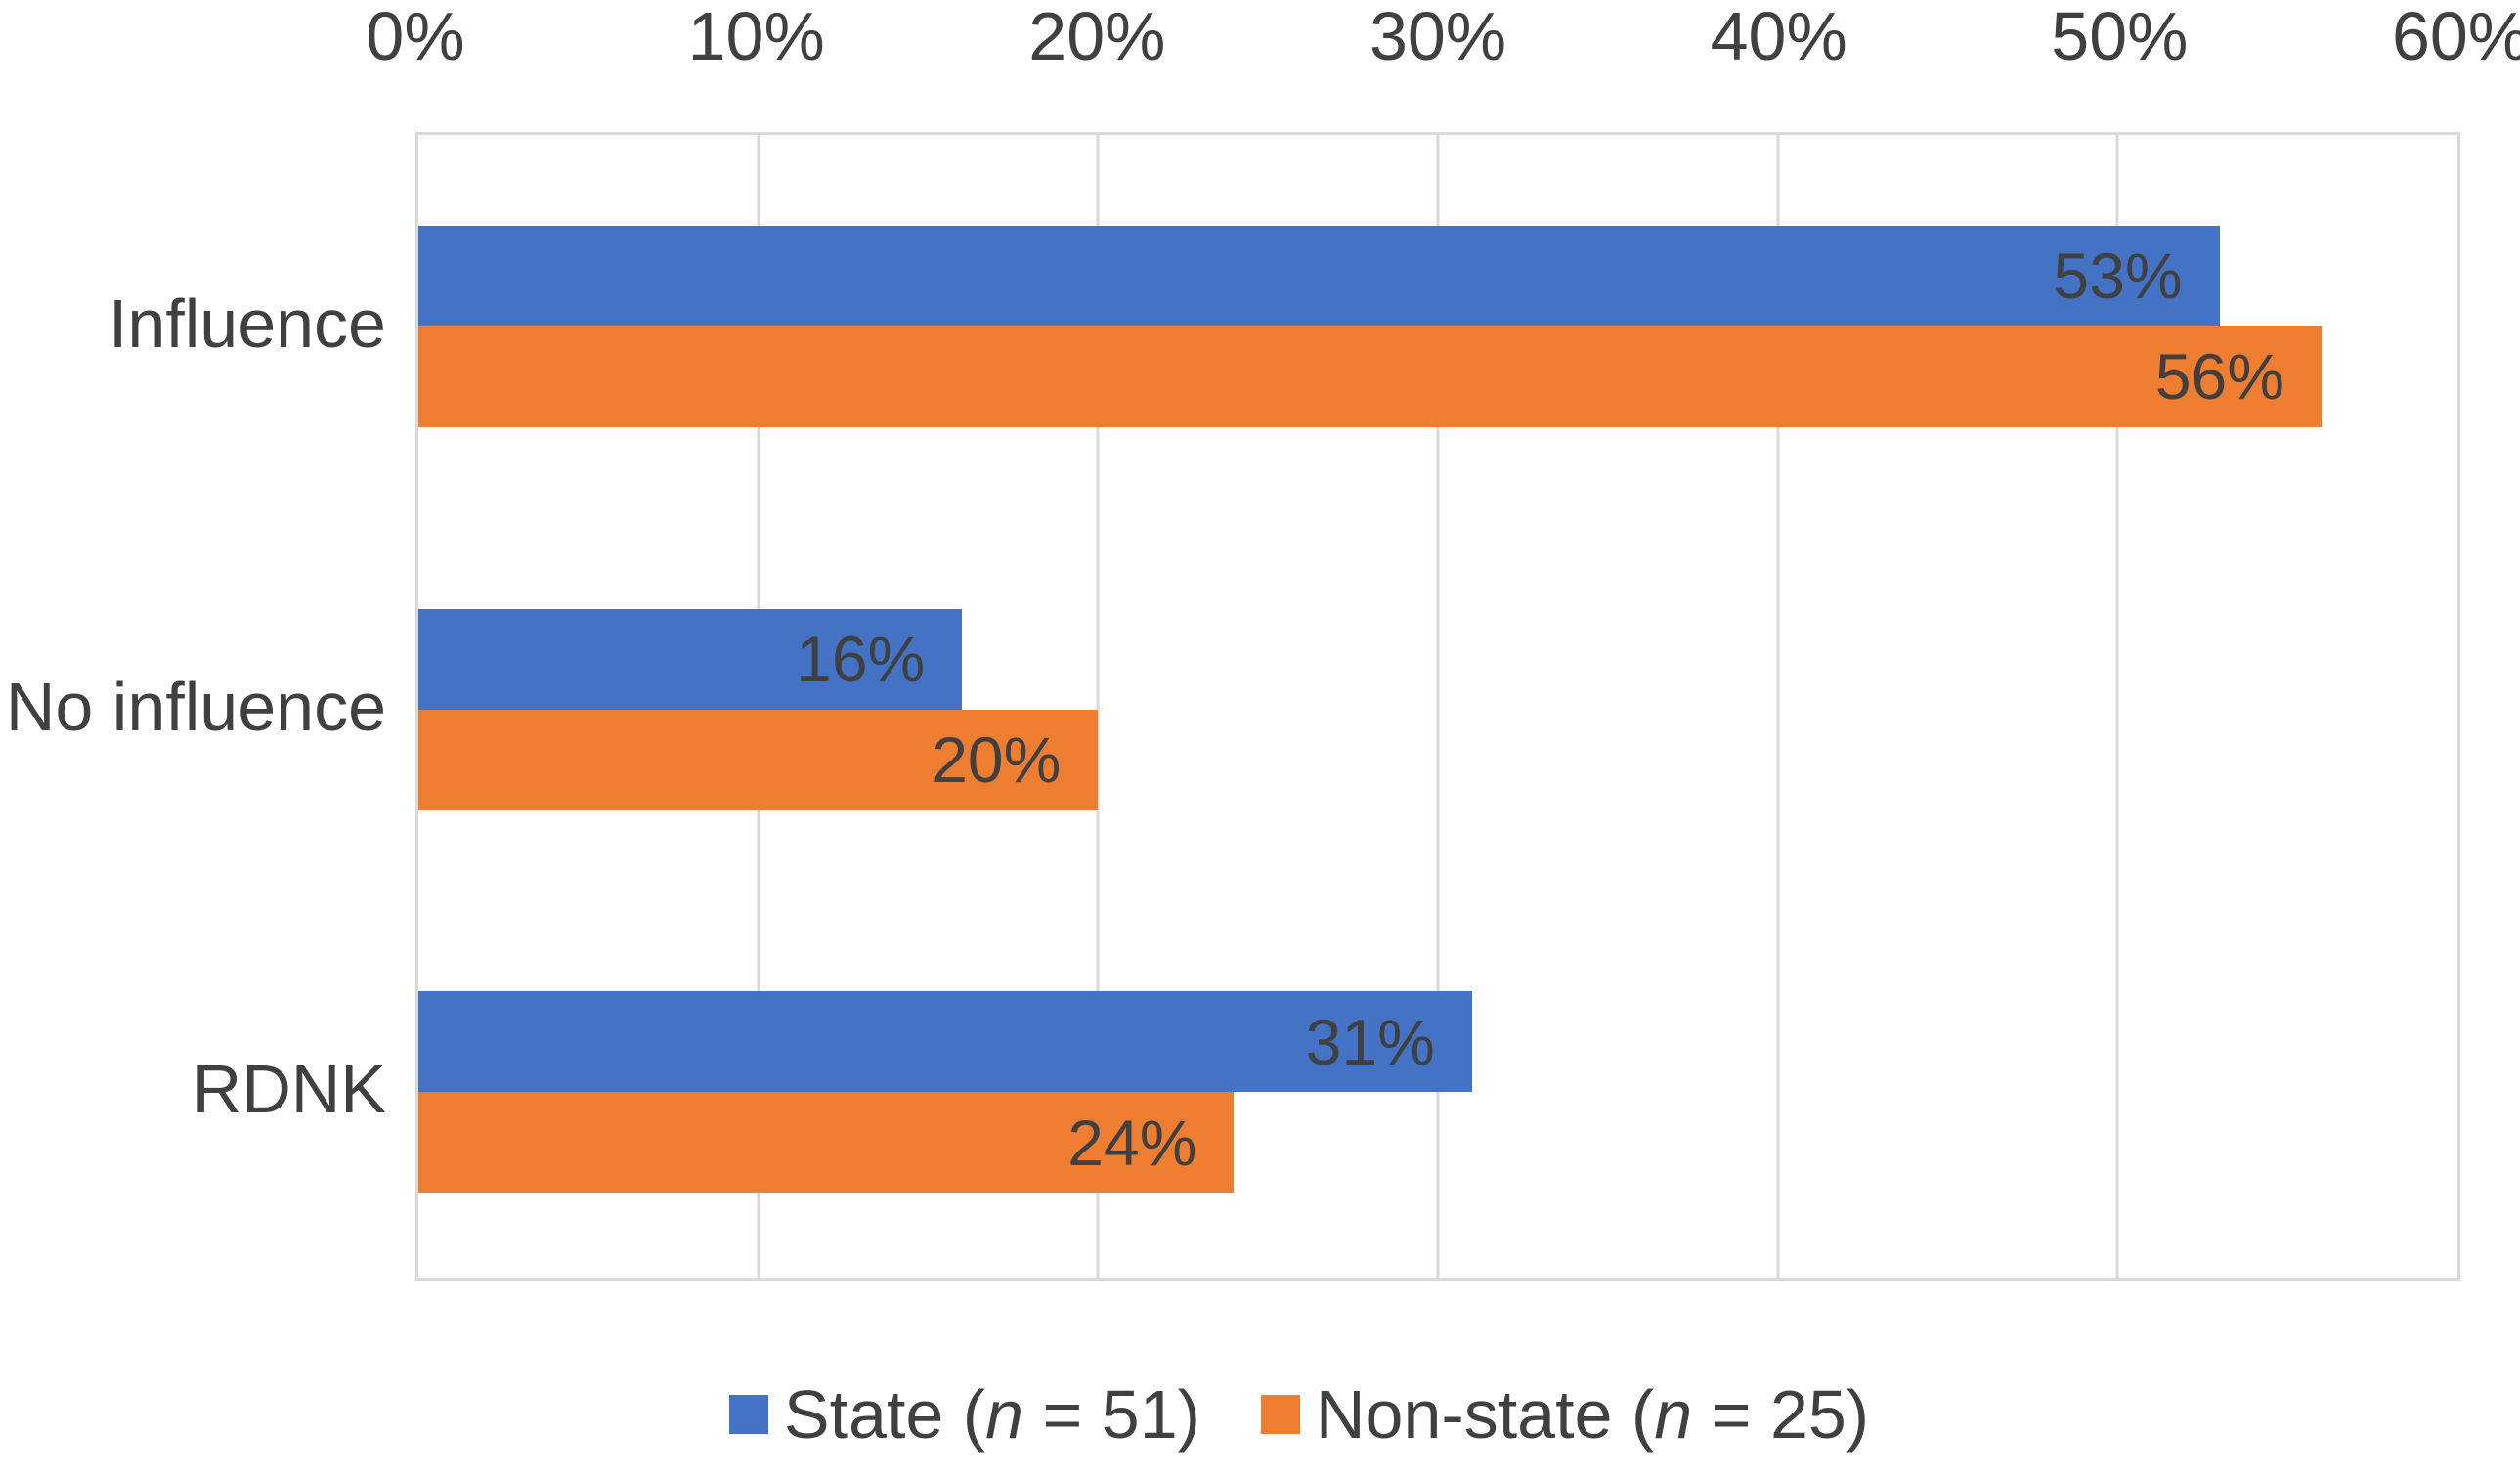  What do you see at coordinates (1319, 275) in the screenshot?
I see `bar-state-influence: 53%` at bounding box center [1319, 275].